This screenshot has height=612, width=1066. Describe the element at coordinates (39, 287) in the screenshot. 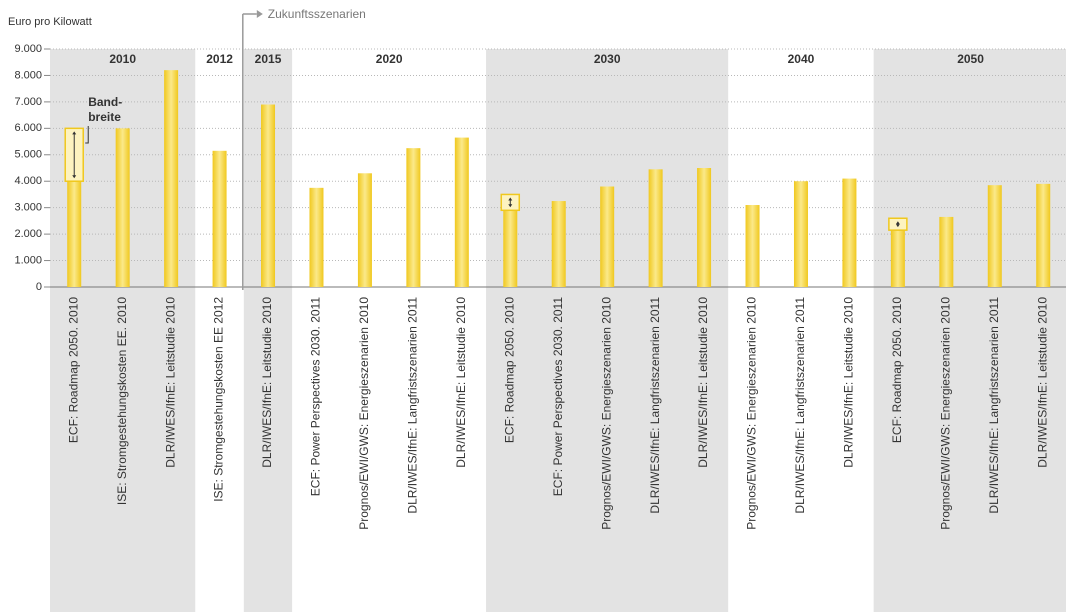

I see `y-tick-label: 0` at that location.